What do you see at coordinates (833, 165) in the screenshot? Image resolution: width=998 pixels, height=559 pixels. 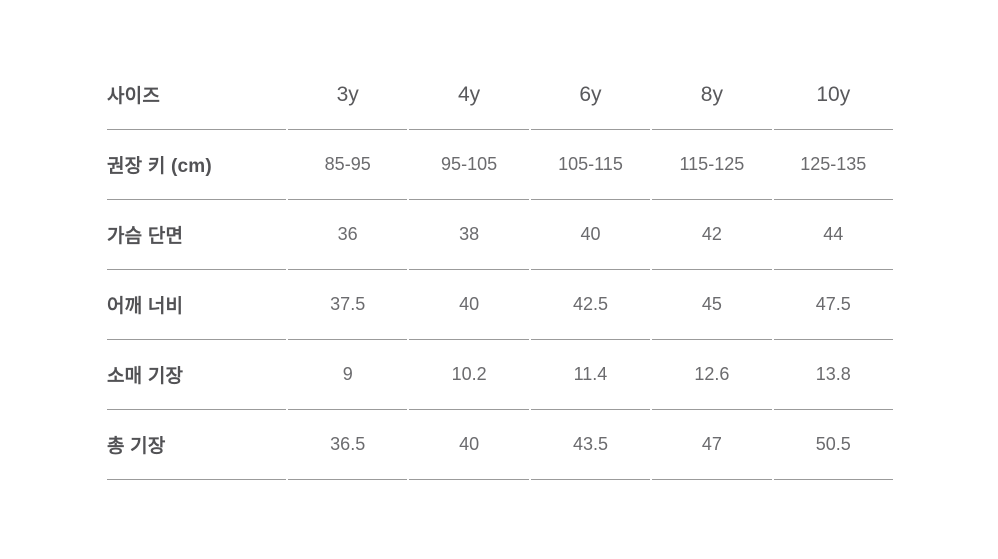 I see `size-value-cell: 125-135` at bounding box center [833, 165].